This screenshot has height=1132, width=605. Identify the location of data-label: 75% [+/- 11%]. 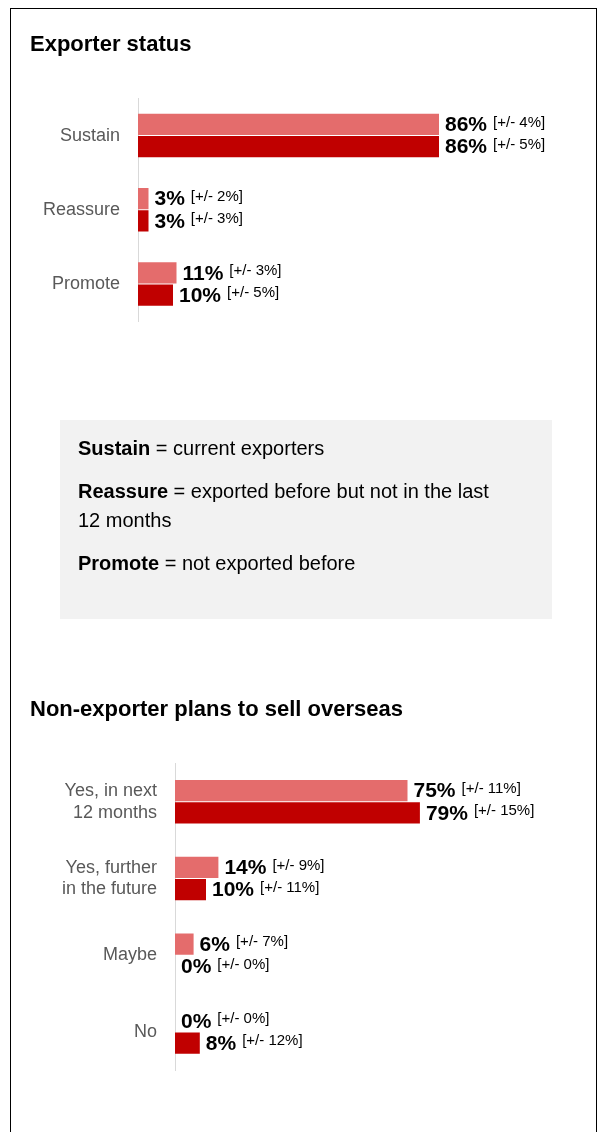
(467, 790).